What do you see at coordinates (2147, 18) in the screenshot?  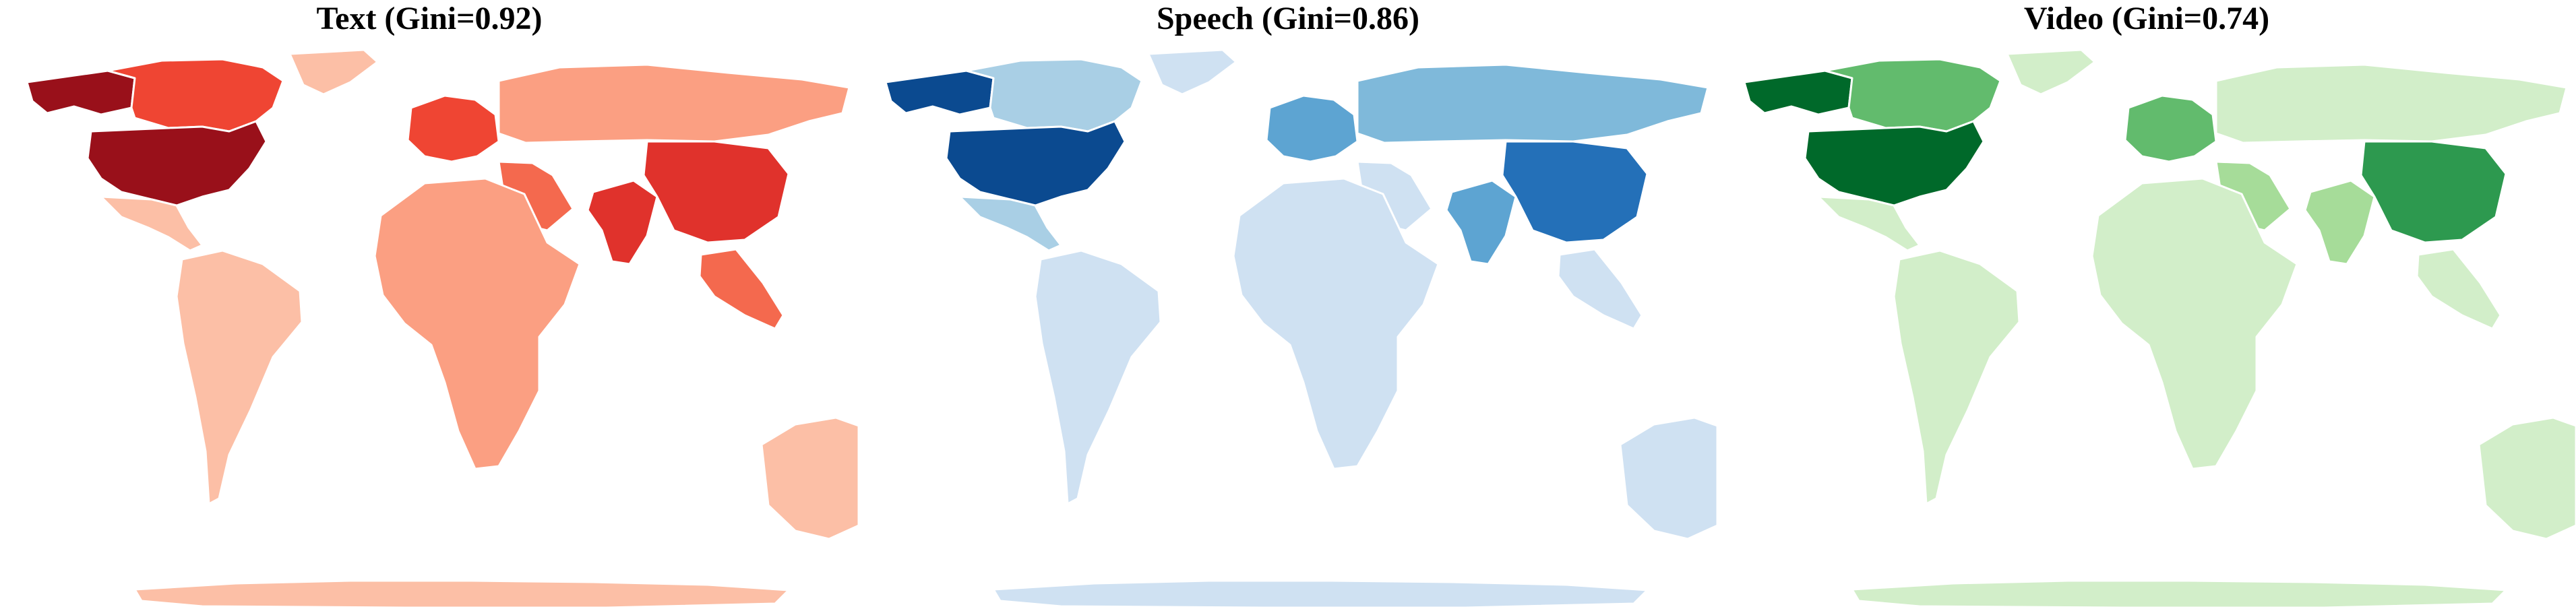 I see `map-title: Video (Gini=0.74)` at bounding box center [2147, 18].